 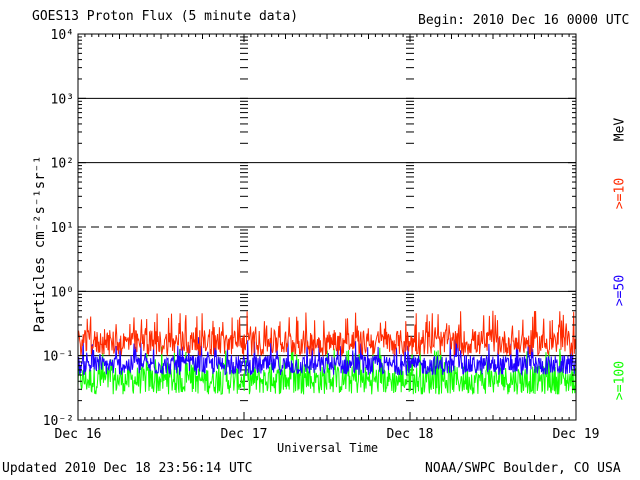 I want to click on x-tick-label: Dec 18, so click(x=410, y=434).